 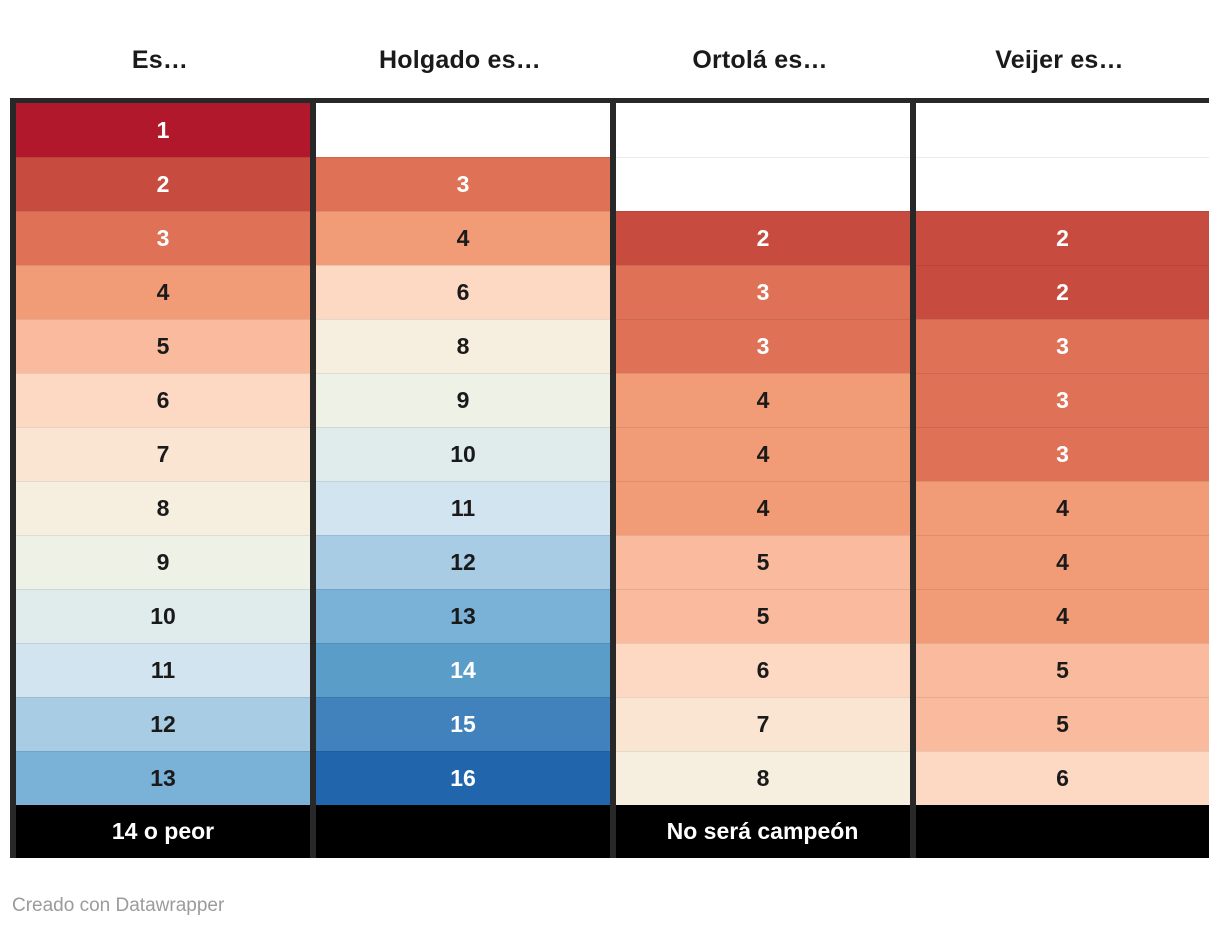 I want to click on heatmap-cell: 14, so click(x=463, y=670).